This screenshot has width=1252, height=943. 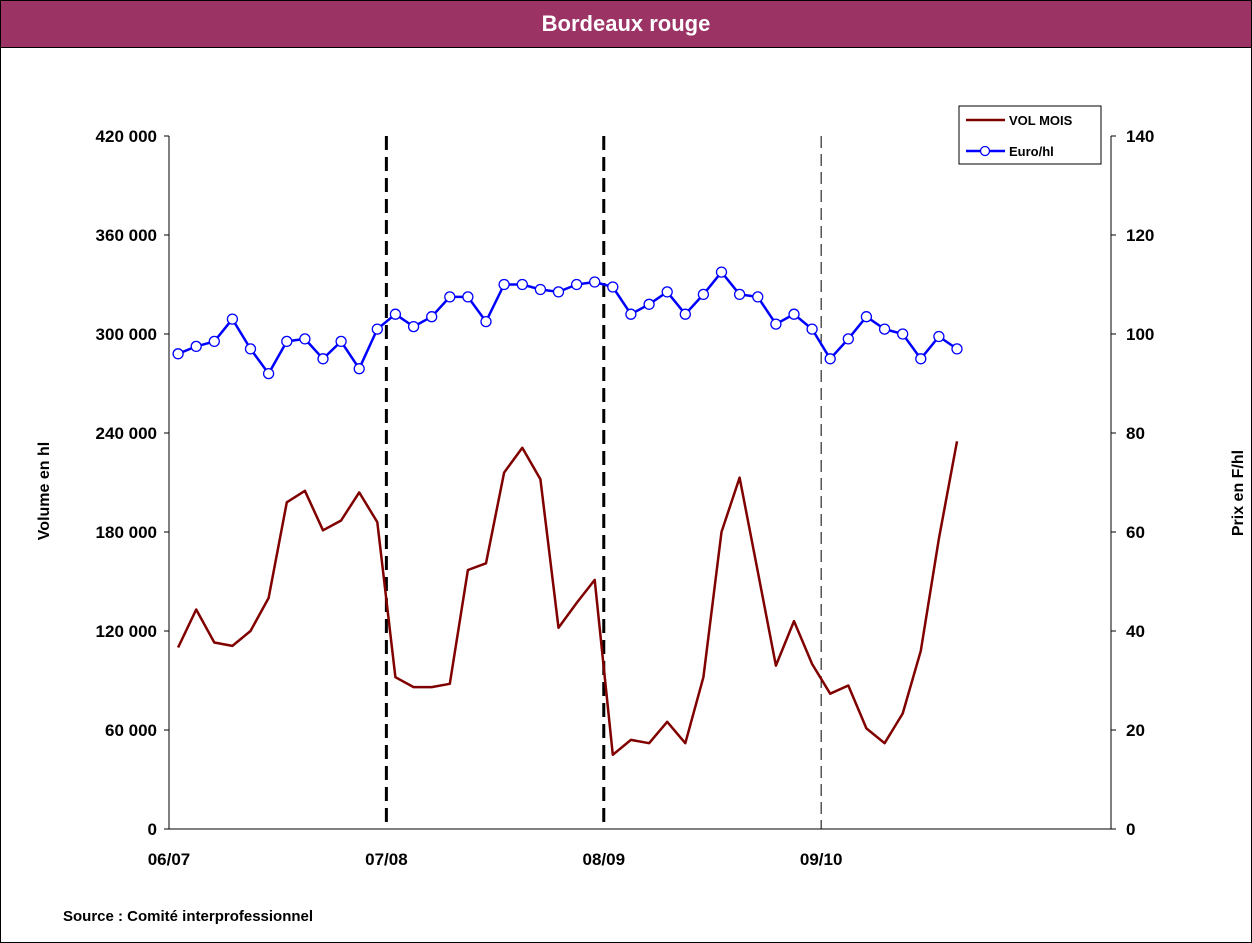 What do you see at coordinates (1238, 493) in the screenshot?
I see `y-axis-right-title: Prix en F/hl` at bounding box center [1238, 493].